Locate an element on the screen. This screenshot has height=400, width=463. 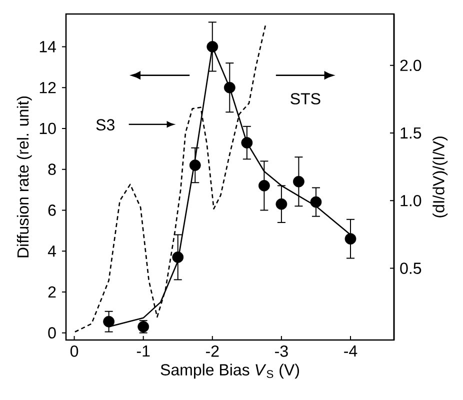
x-tick-label: -2 is located at coordinates (212, 351).